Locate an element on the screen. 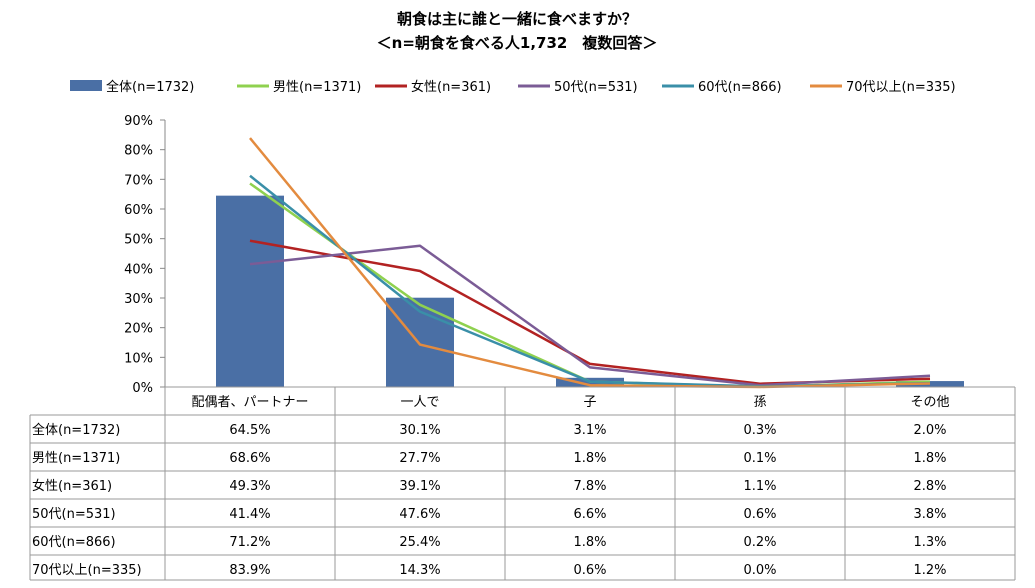  table-cell: 64.5% is located at coordinates (249, 430).